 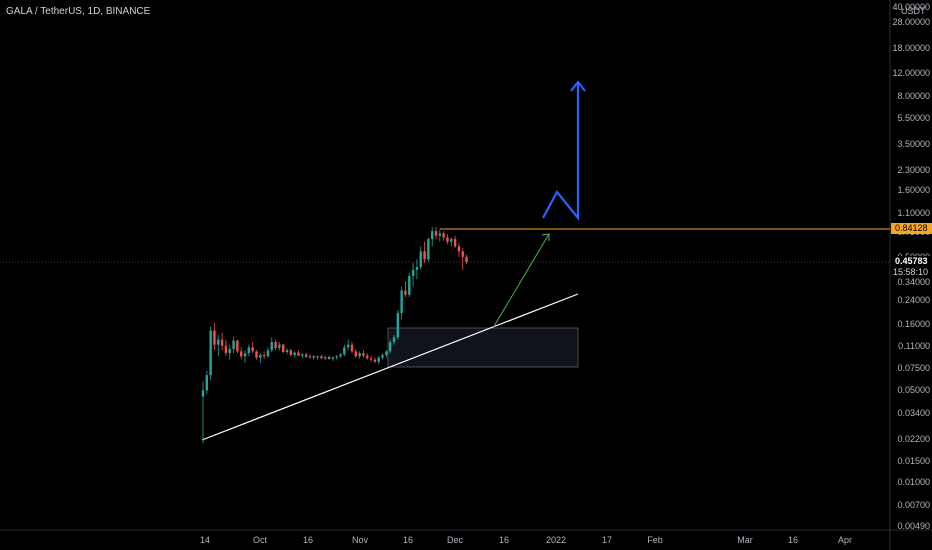 What do you see at coordinates (521, 281) in the screenshot?
I see `target-arrow` at bounding box center [521, 281].